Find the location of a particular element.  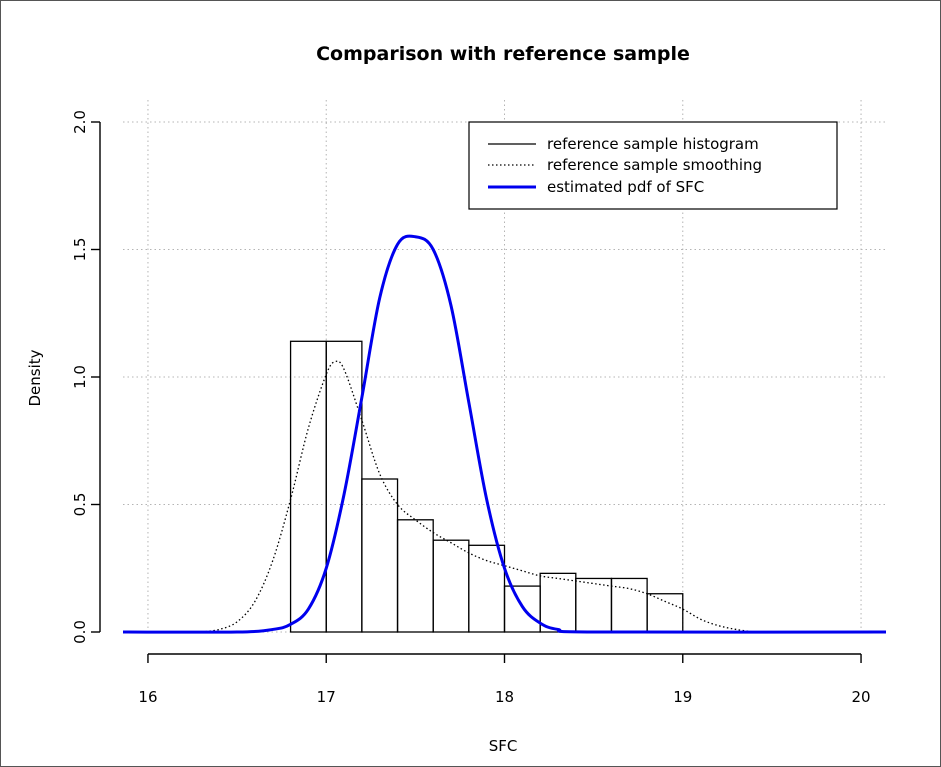

y-tick-label: 0.0 is located at coordinates (80, 632).